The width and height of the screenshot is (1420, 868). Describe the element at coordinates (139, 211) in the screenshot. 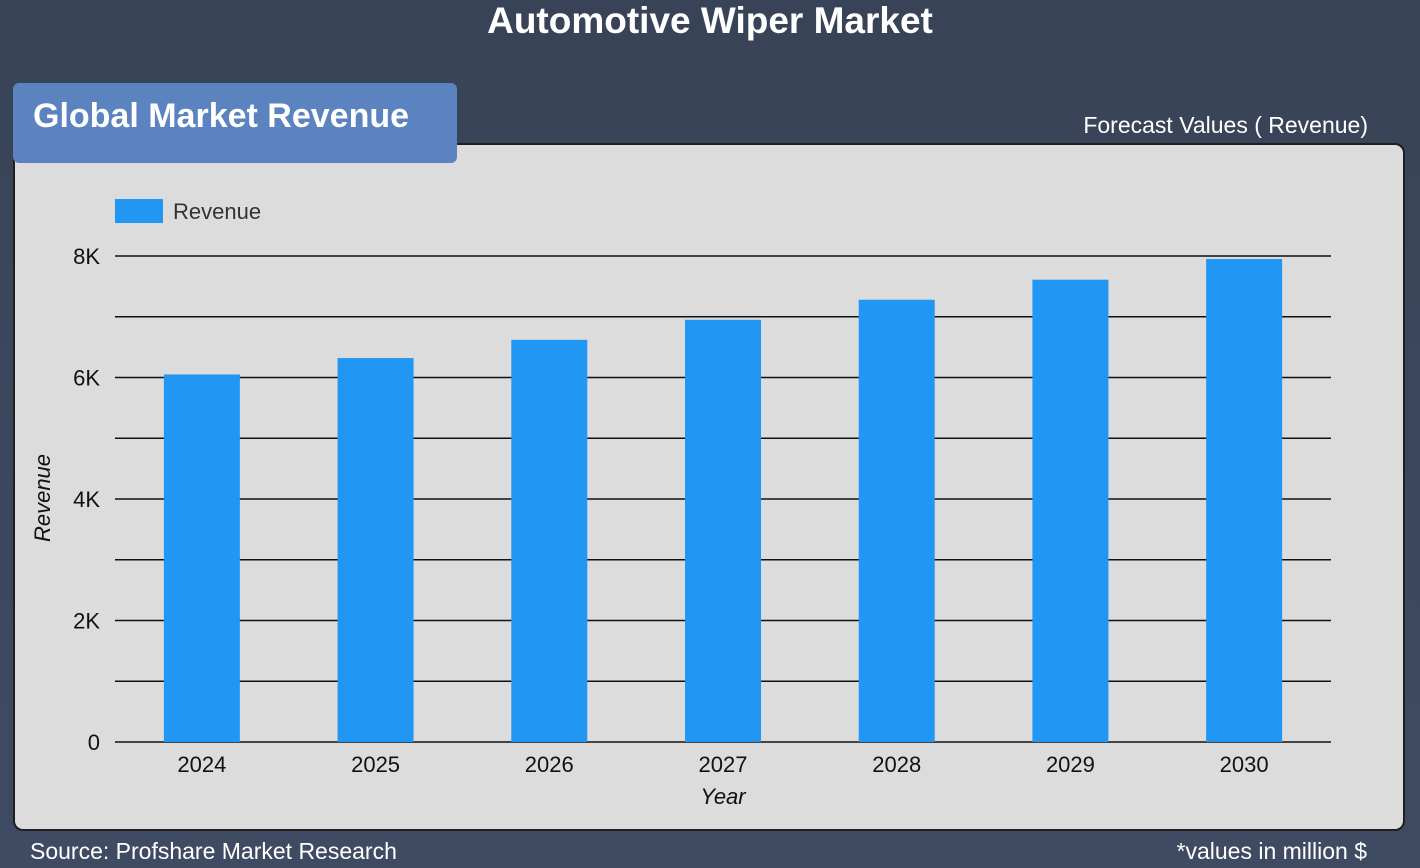

I see `legend-swatch` at that location.